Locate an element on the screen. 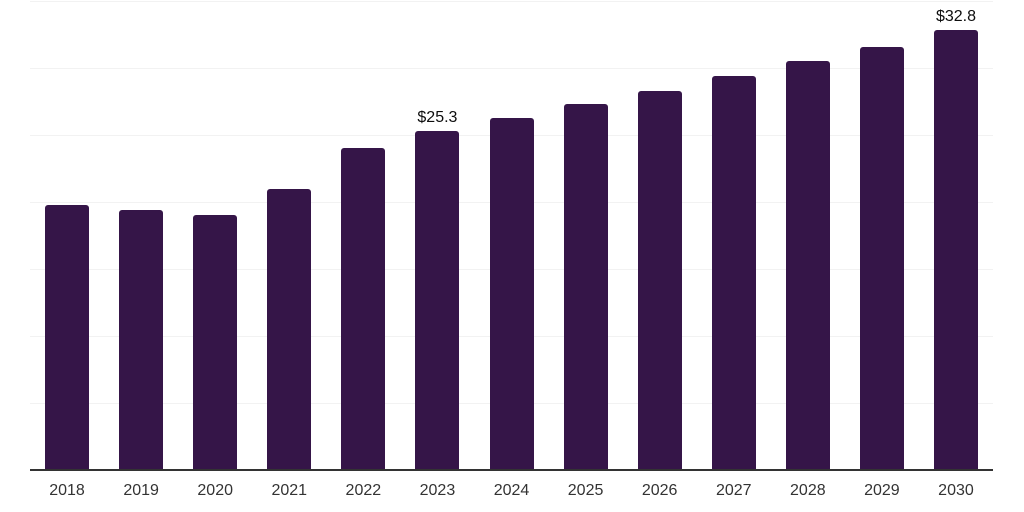 This screenshot has width=1024, height=512. data-label-2030: $32.8 is located at coordinates (955, 17).